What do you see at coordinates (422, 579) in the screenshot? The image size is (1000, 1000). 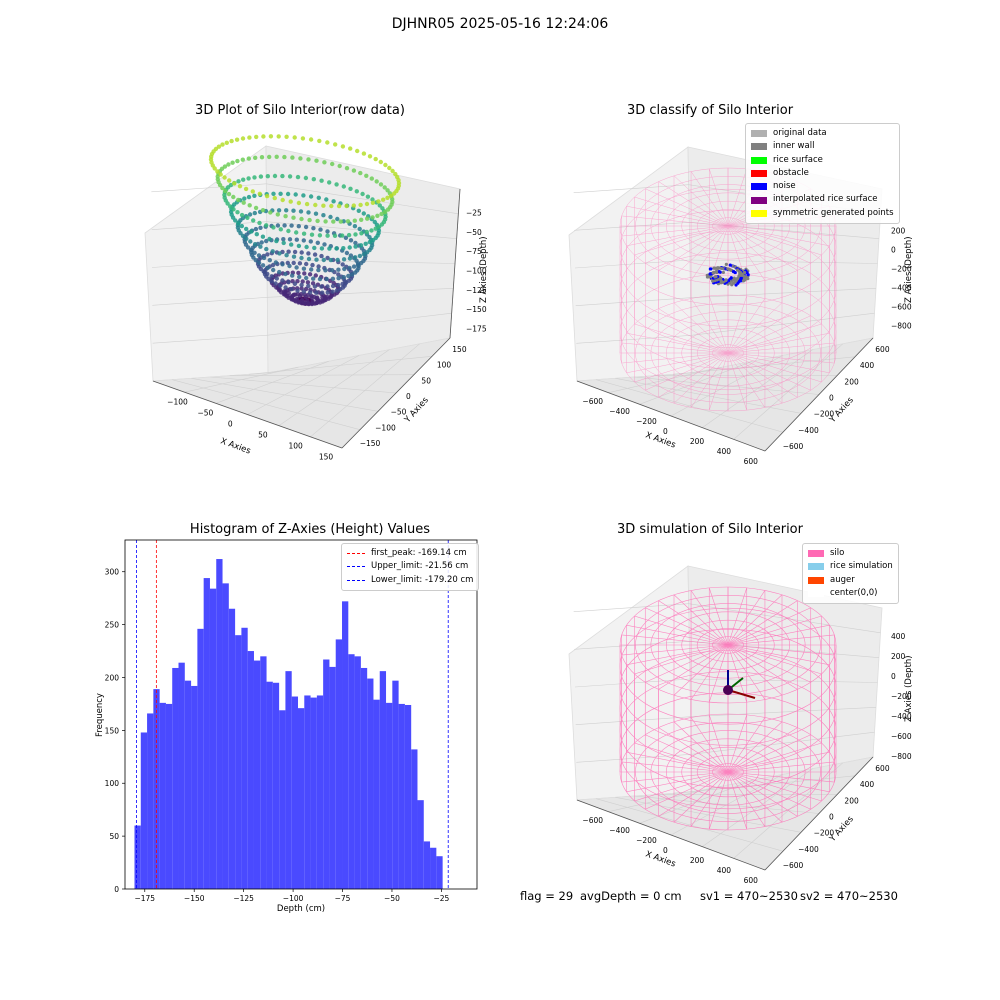 I see `legend-label: Lower_limit: -179.20 cm` at bounding box center [422, 579].